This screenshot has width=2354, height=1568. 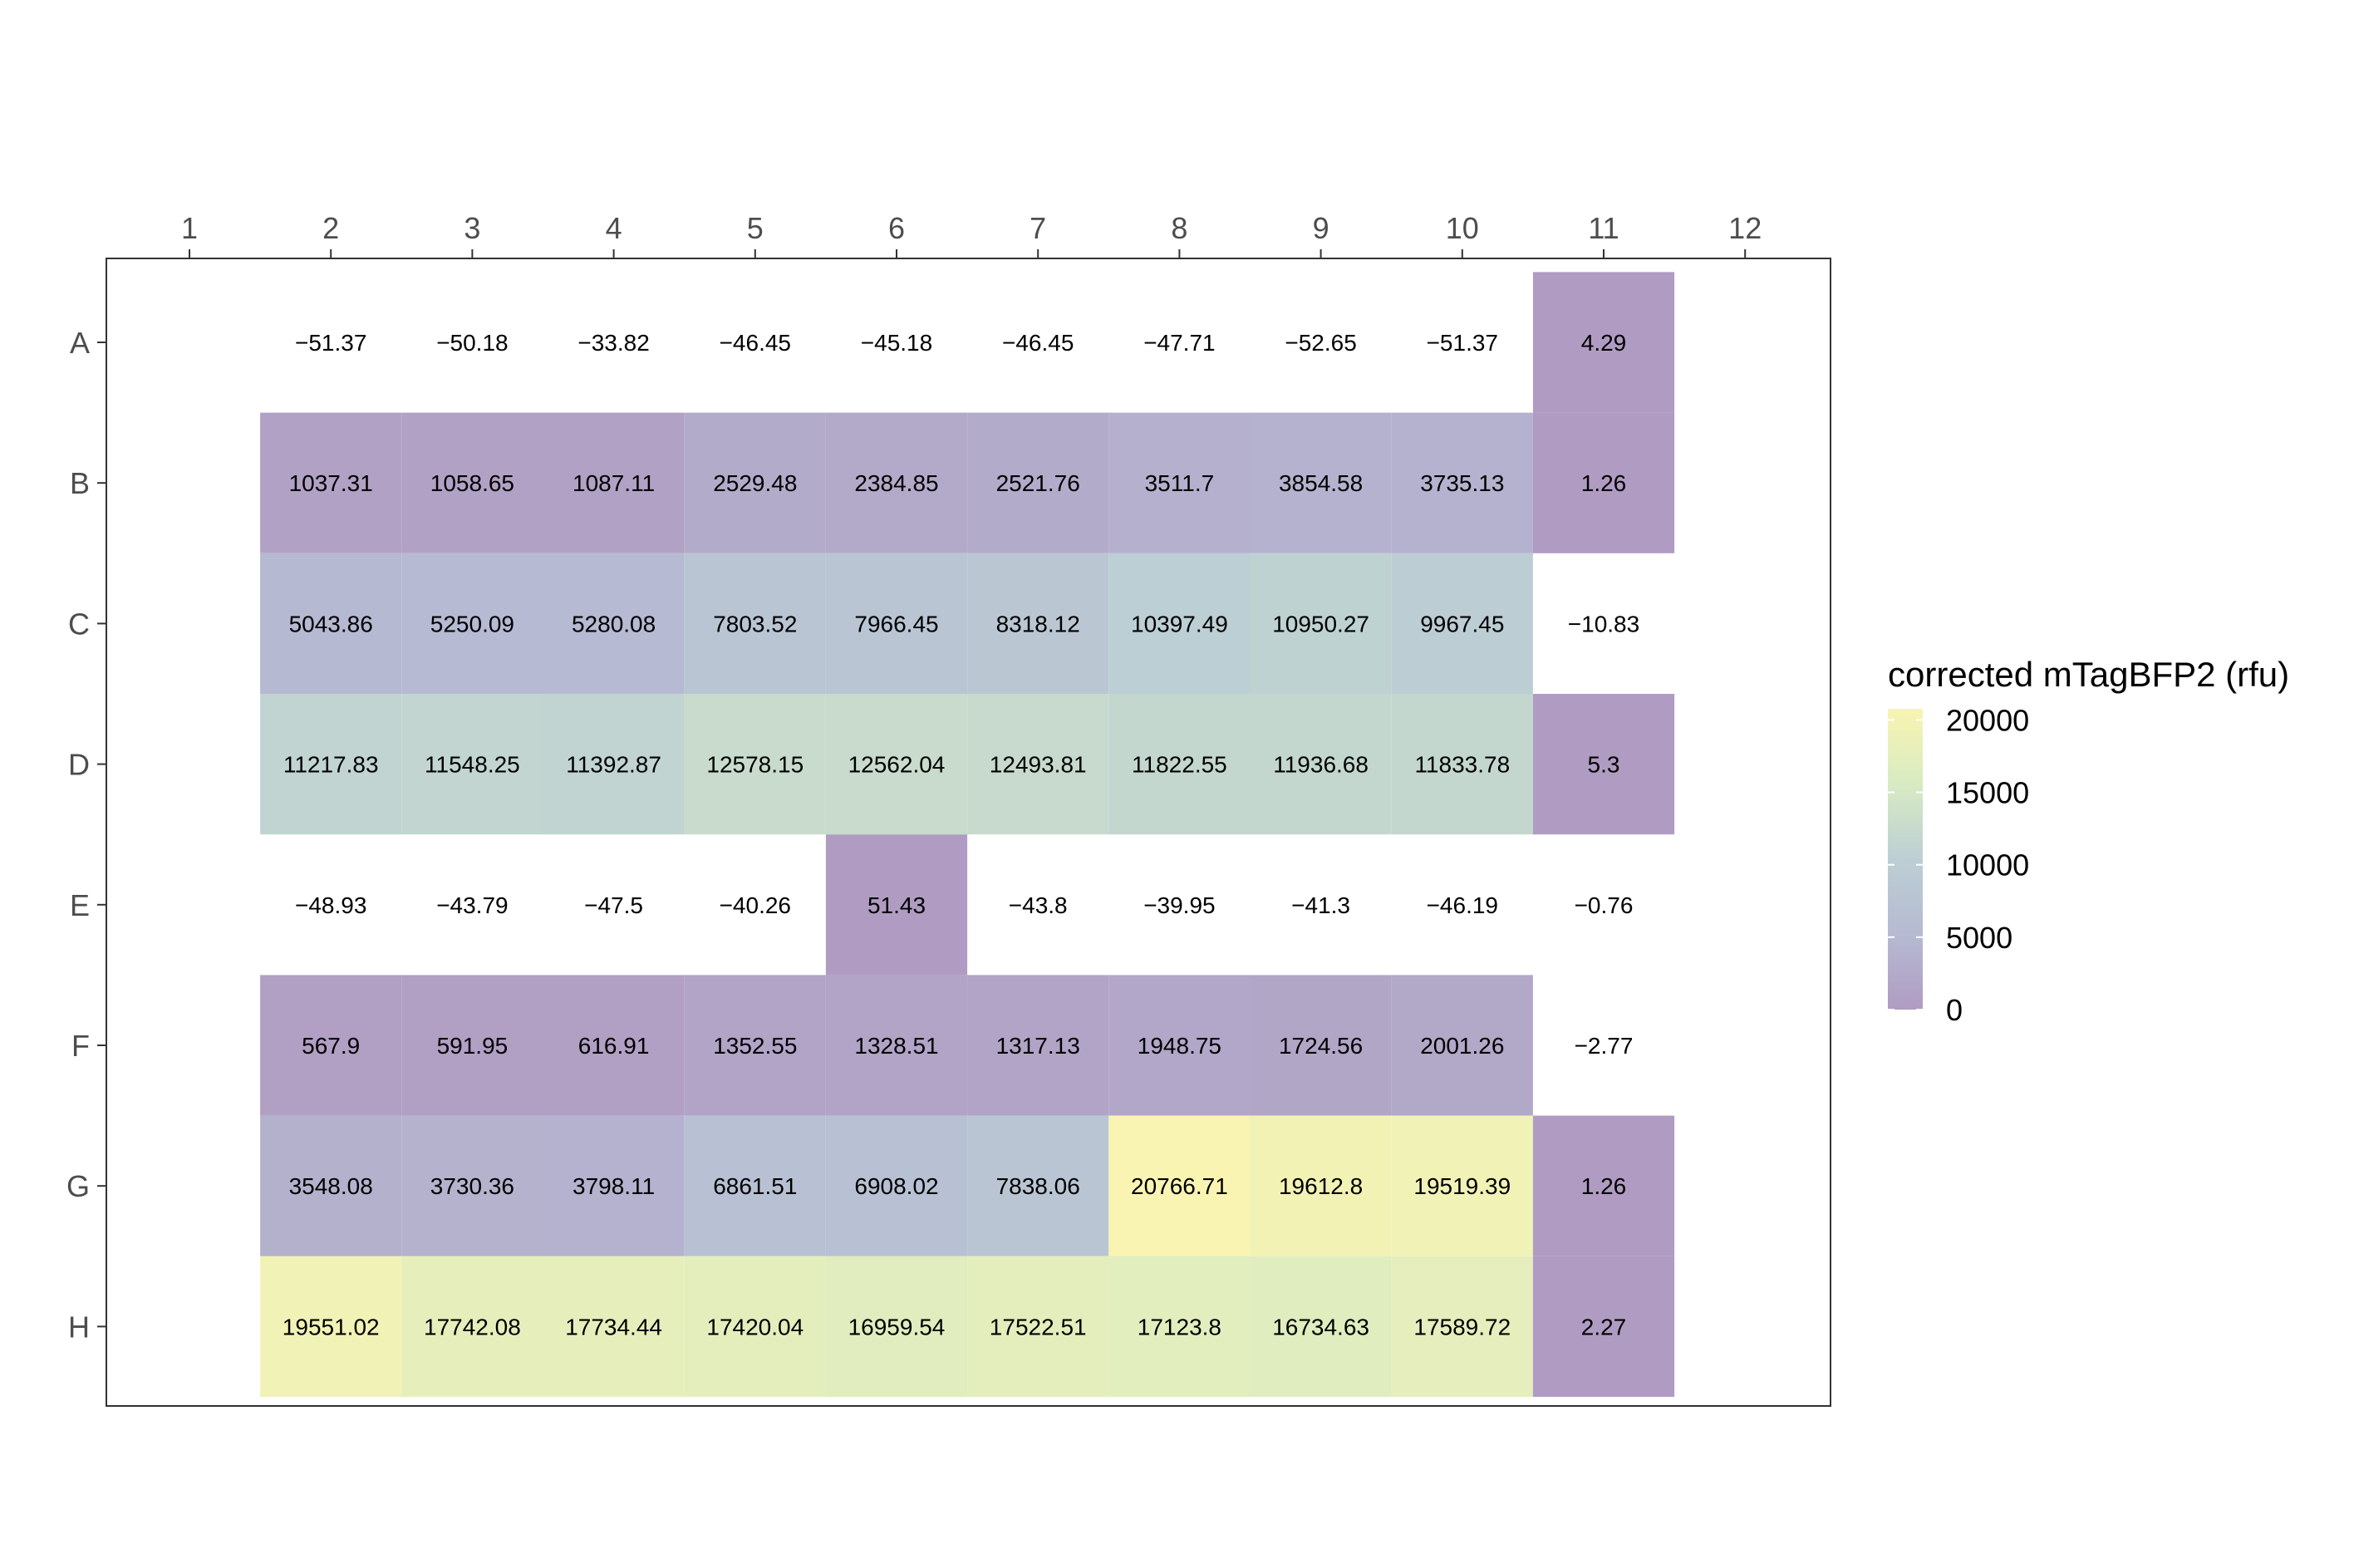 I want to click on cell-value-label: 16959.54, so click(x=897, y=1326).